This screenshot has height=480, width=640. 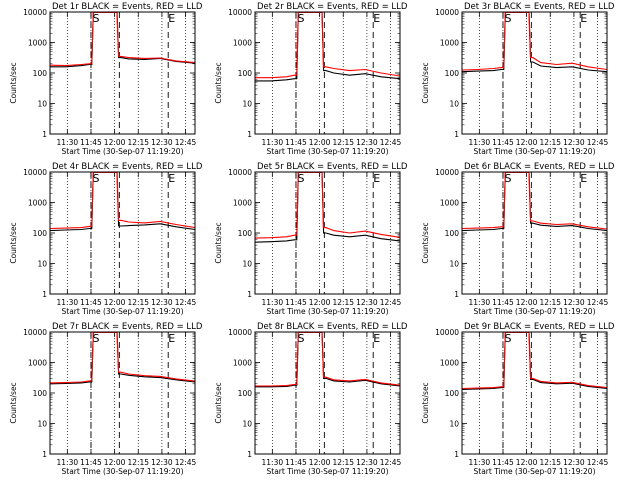 What do you see at coordinates (127, 327) in the screenshot?
I see `panel-title: Det 7r BLACK = Events, RED = LLD` at bounding box center [127, 327].